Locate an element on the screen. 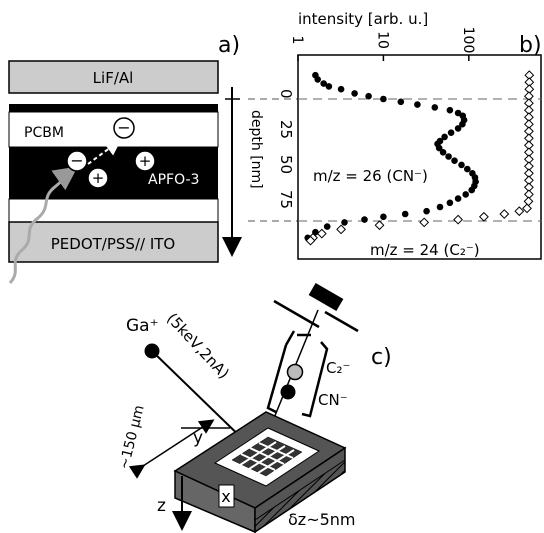  pedot-ito-label: PEDOT/PSS// ITO is located at coordinates (113, 244).